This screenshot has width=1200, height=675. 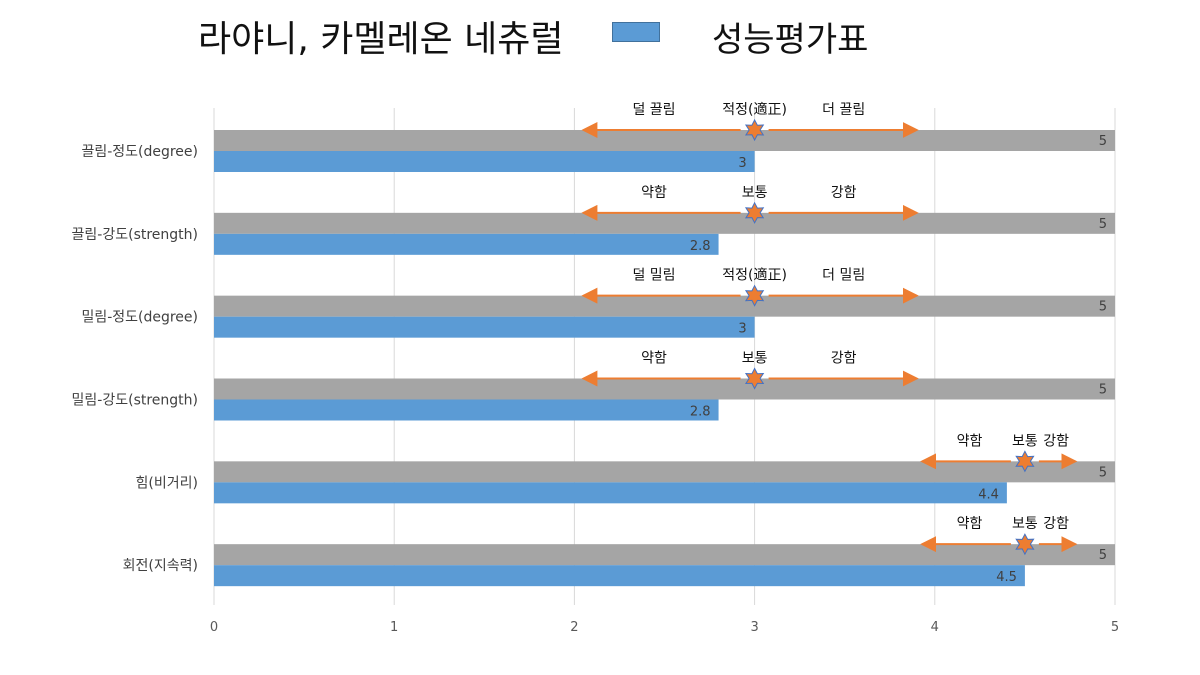 What do you see at coordinates (935, 627) in the screenshot?
I see `x-tick-label: 4` at bounding box center [935, 627].